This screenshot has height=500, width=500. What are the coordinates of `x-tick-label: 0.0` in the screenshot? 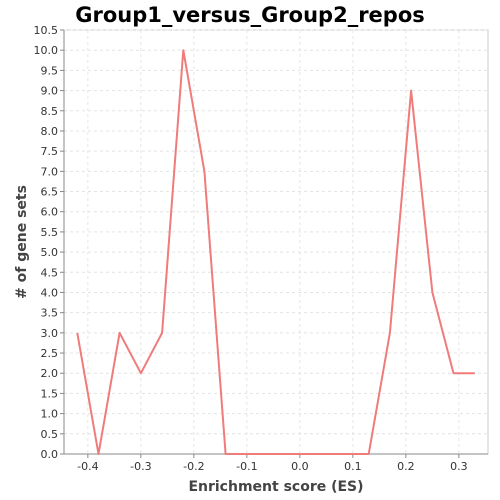 It's located at (300, 466).